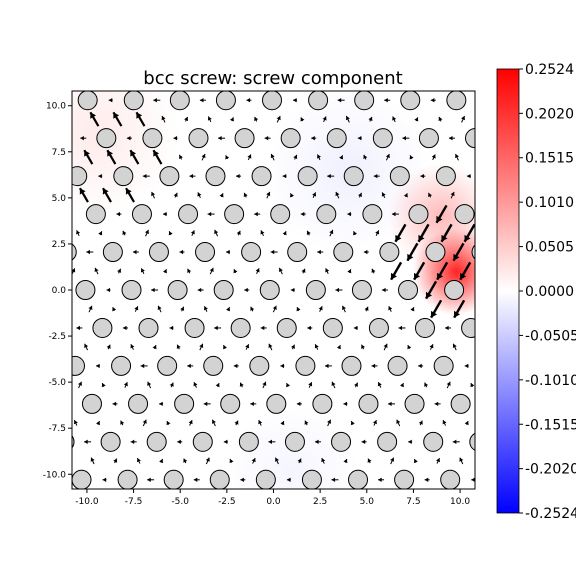  Describe the element at coordinates (508, 291) in the screenshot. I see `colorbar` at that location.